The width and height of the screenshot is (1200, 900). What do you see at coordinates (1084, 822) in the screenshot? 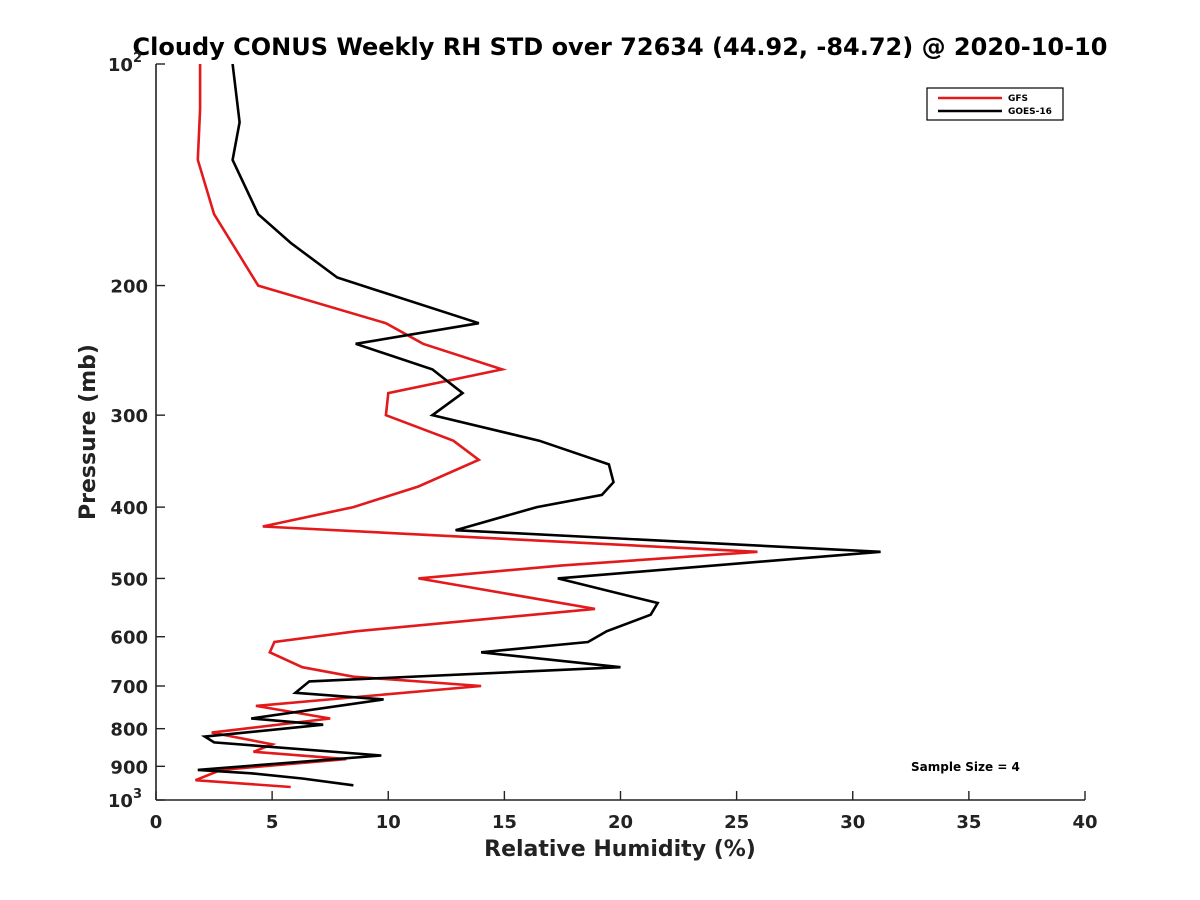
I see `x-tick-label: 40` at bounding box center [1084, 822].